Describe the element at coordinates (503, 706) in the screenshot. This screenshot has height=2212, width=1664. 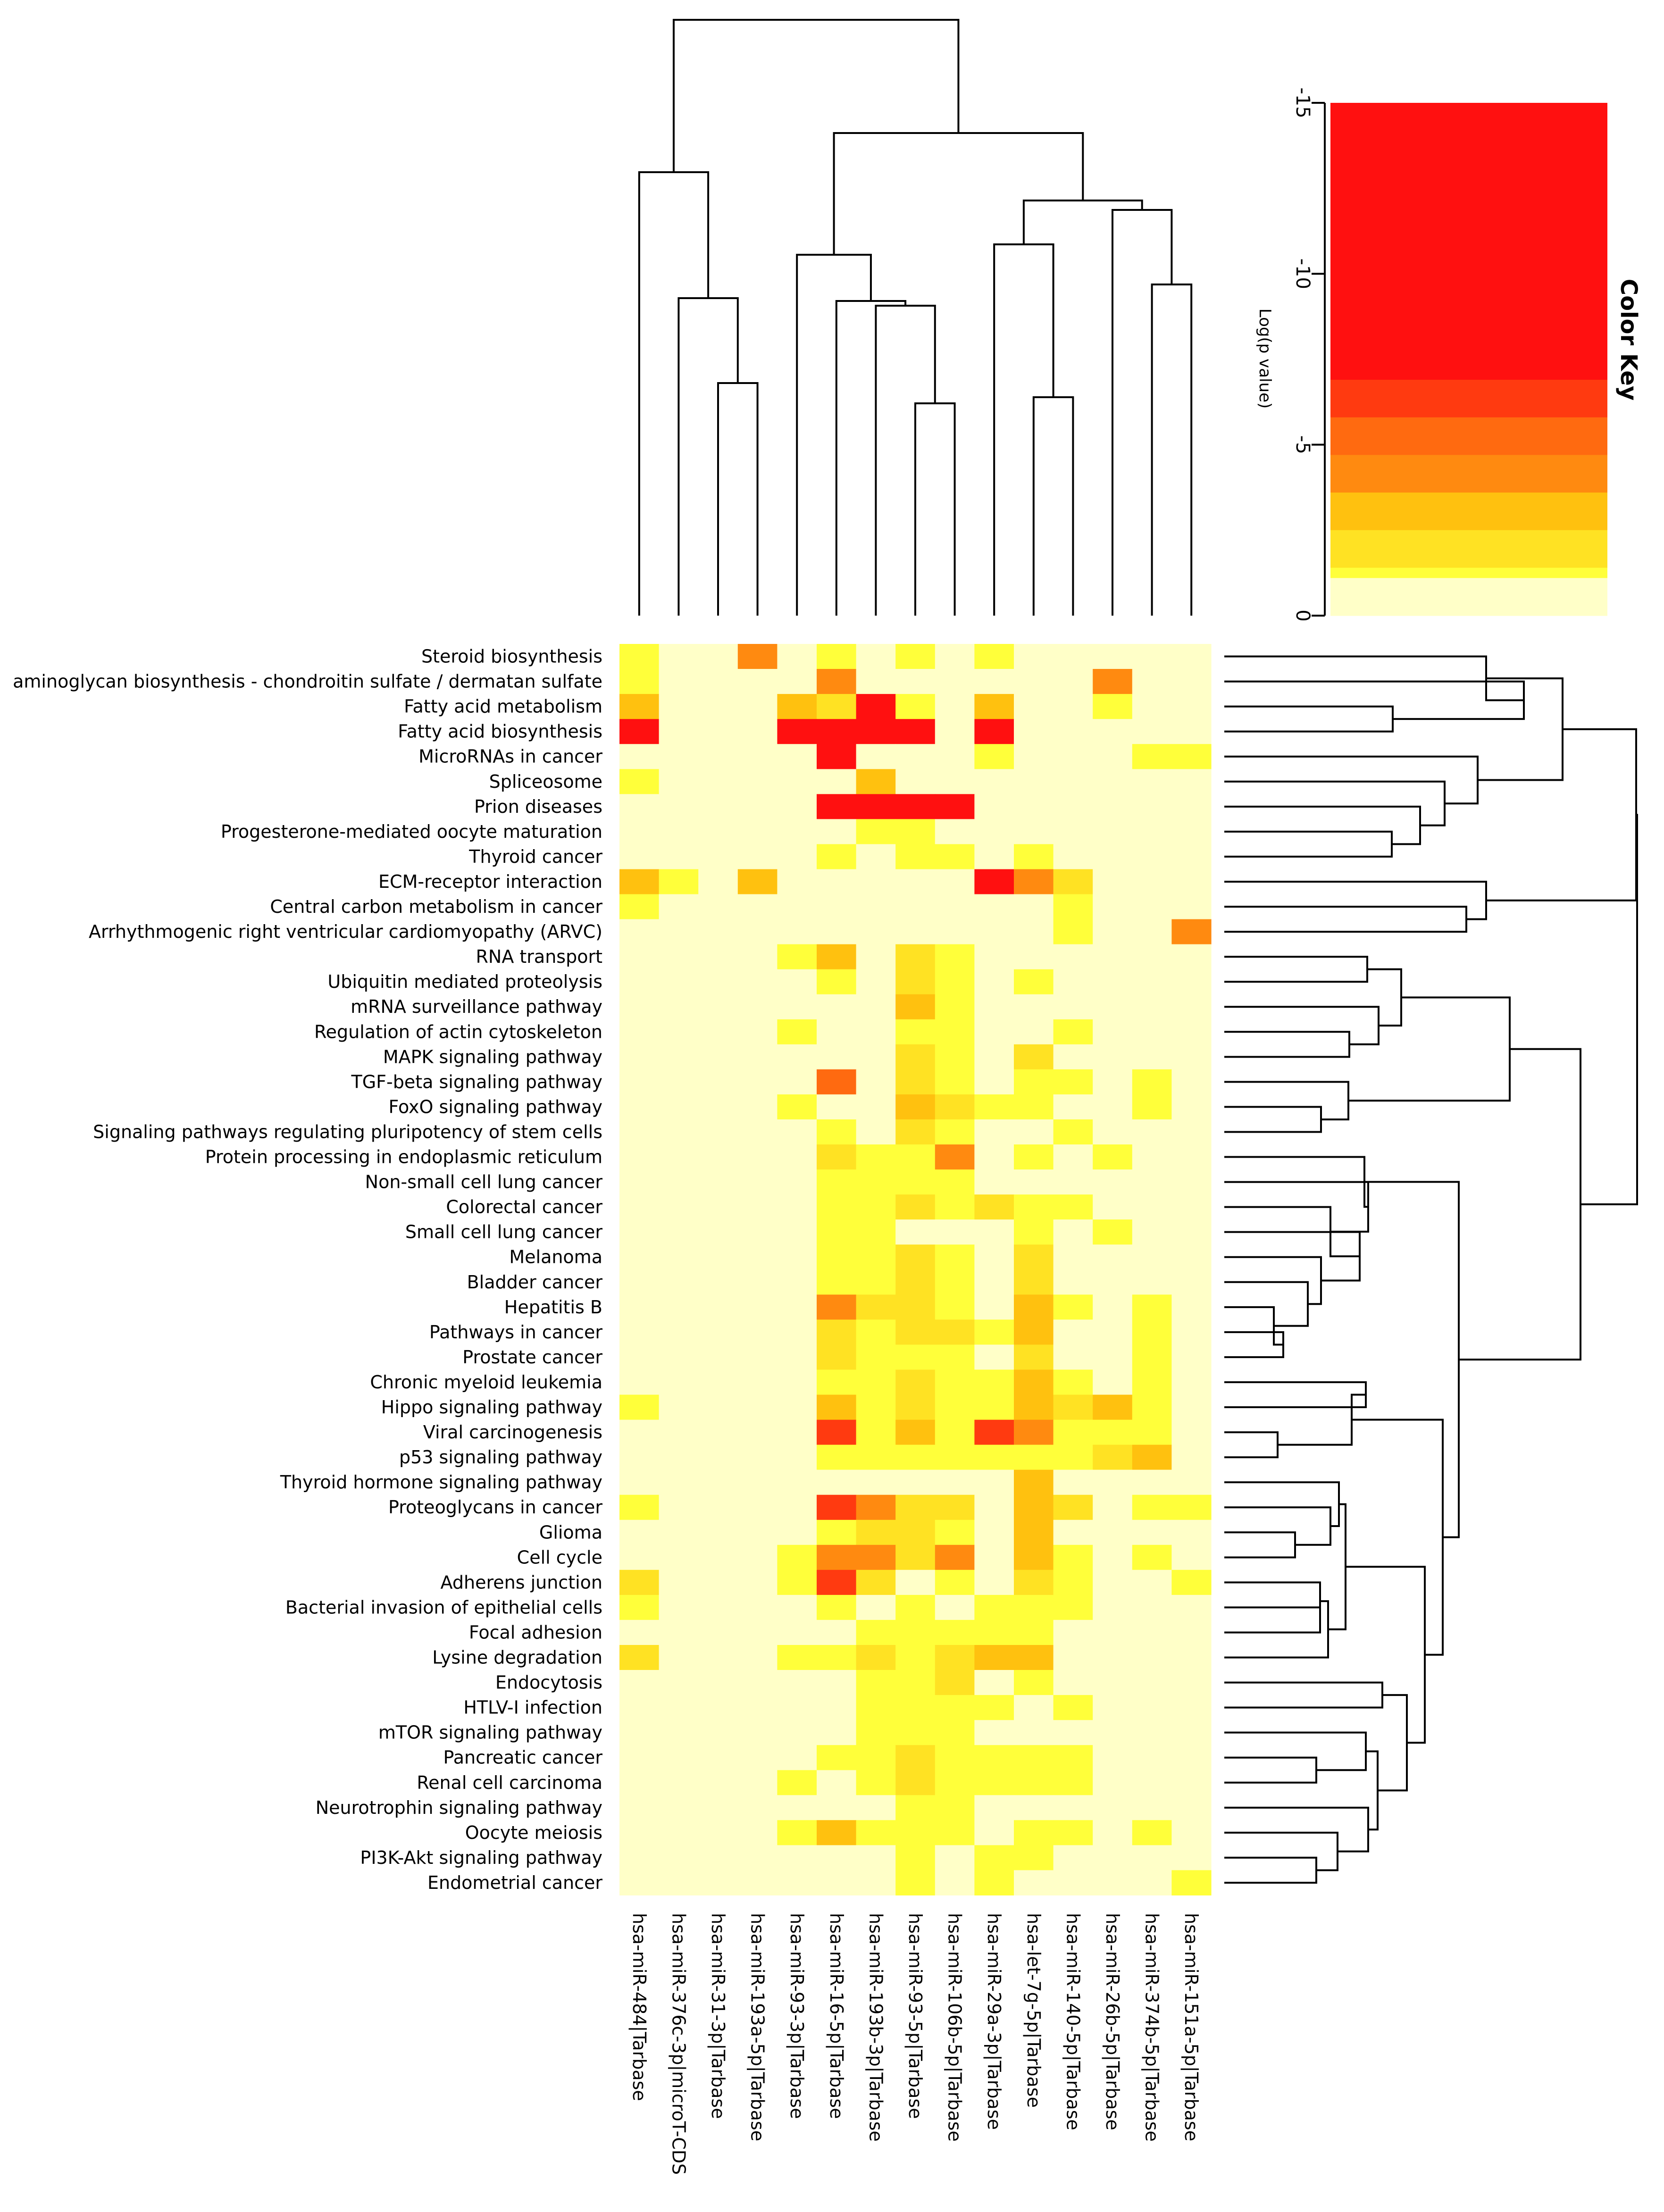
I see `row-label: Fatty acid metabolism` at that location.